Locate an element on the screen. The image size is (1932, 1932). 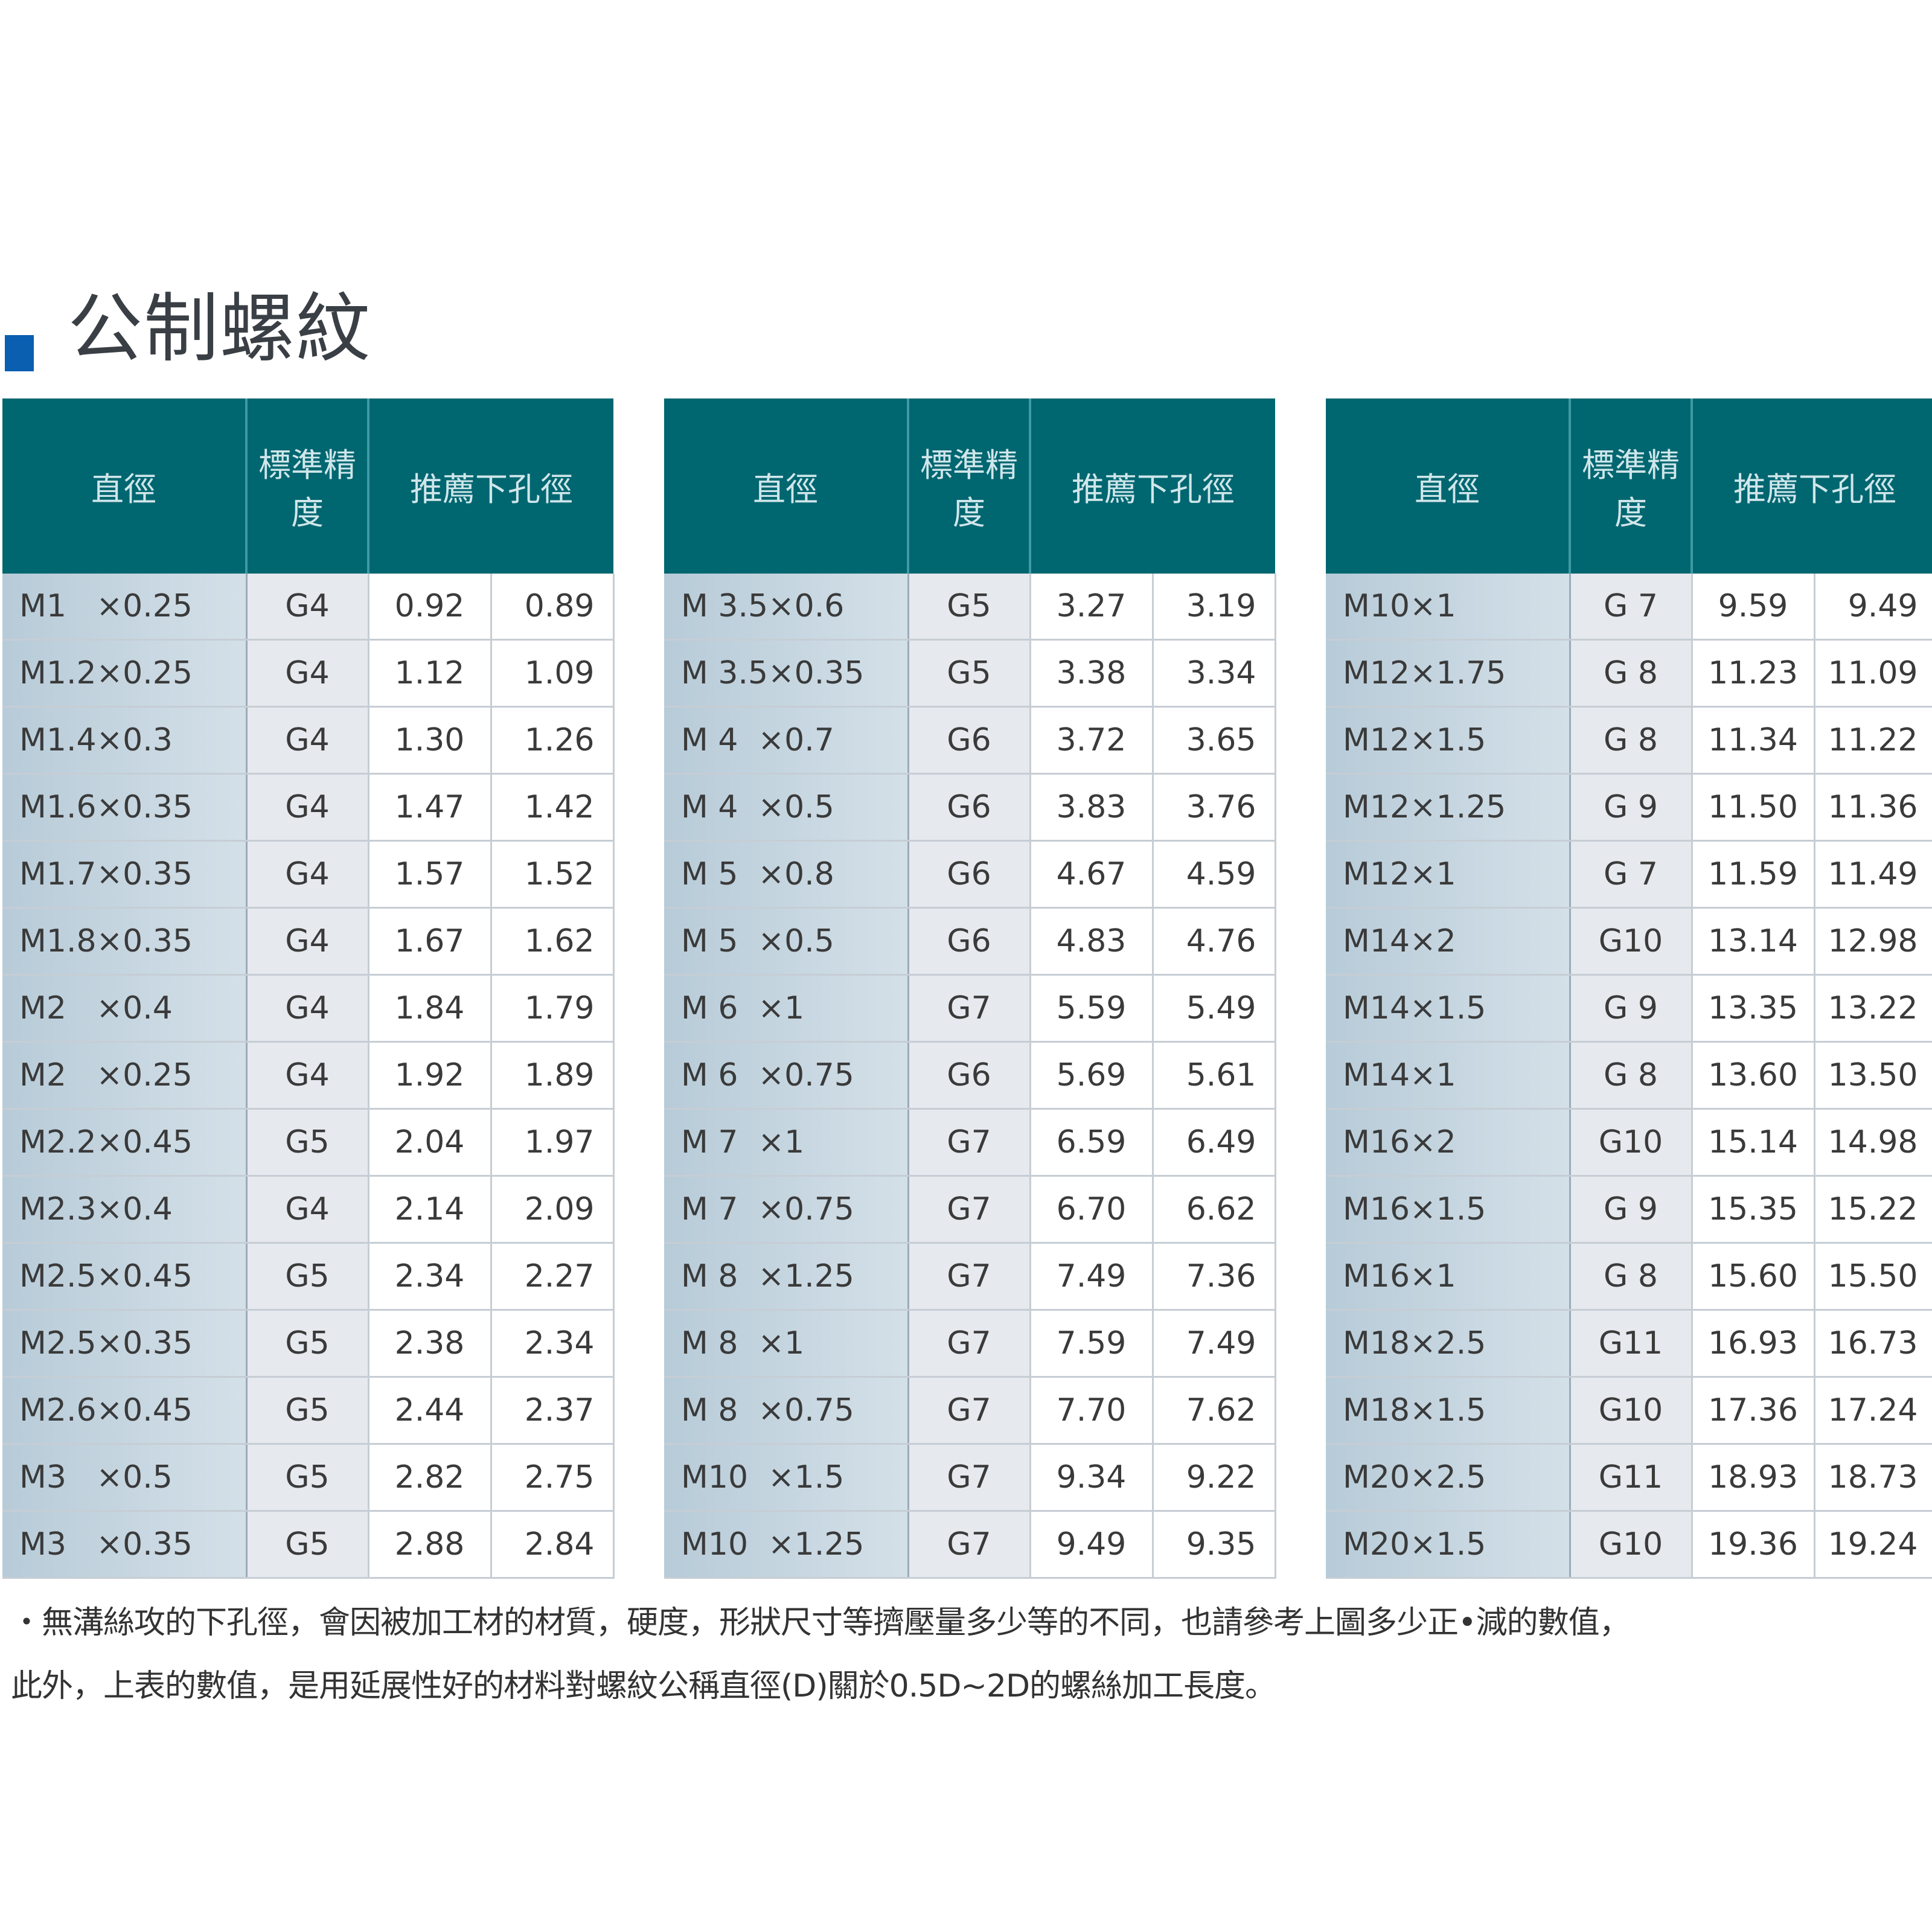
hole-max-cell: 0.92 is located at coordinates (430, 608).